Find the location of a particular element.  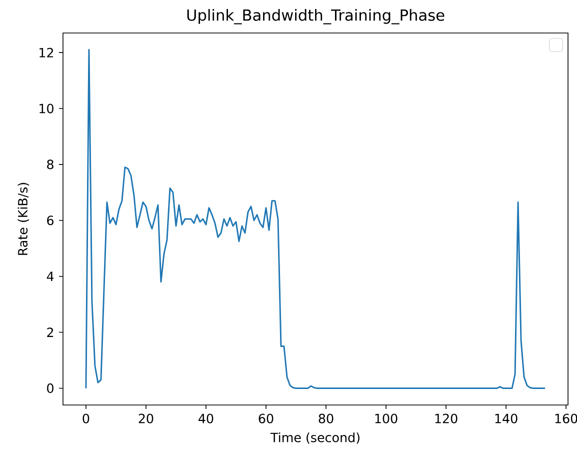

x-tick-label: 20 is located at coordinates (146, 419).